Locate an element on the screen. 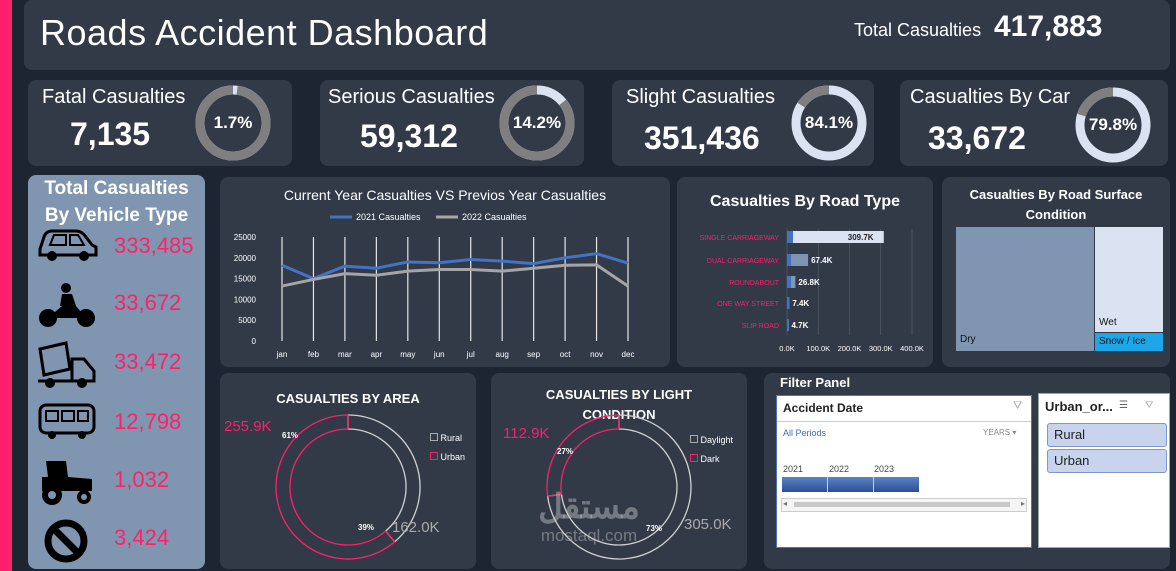  light-daylight-value: 305.0K is located at coordinates (708, 524).